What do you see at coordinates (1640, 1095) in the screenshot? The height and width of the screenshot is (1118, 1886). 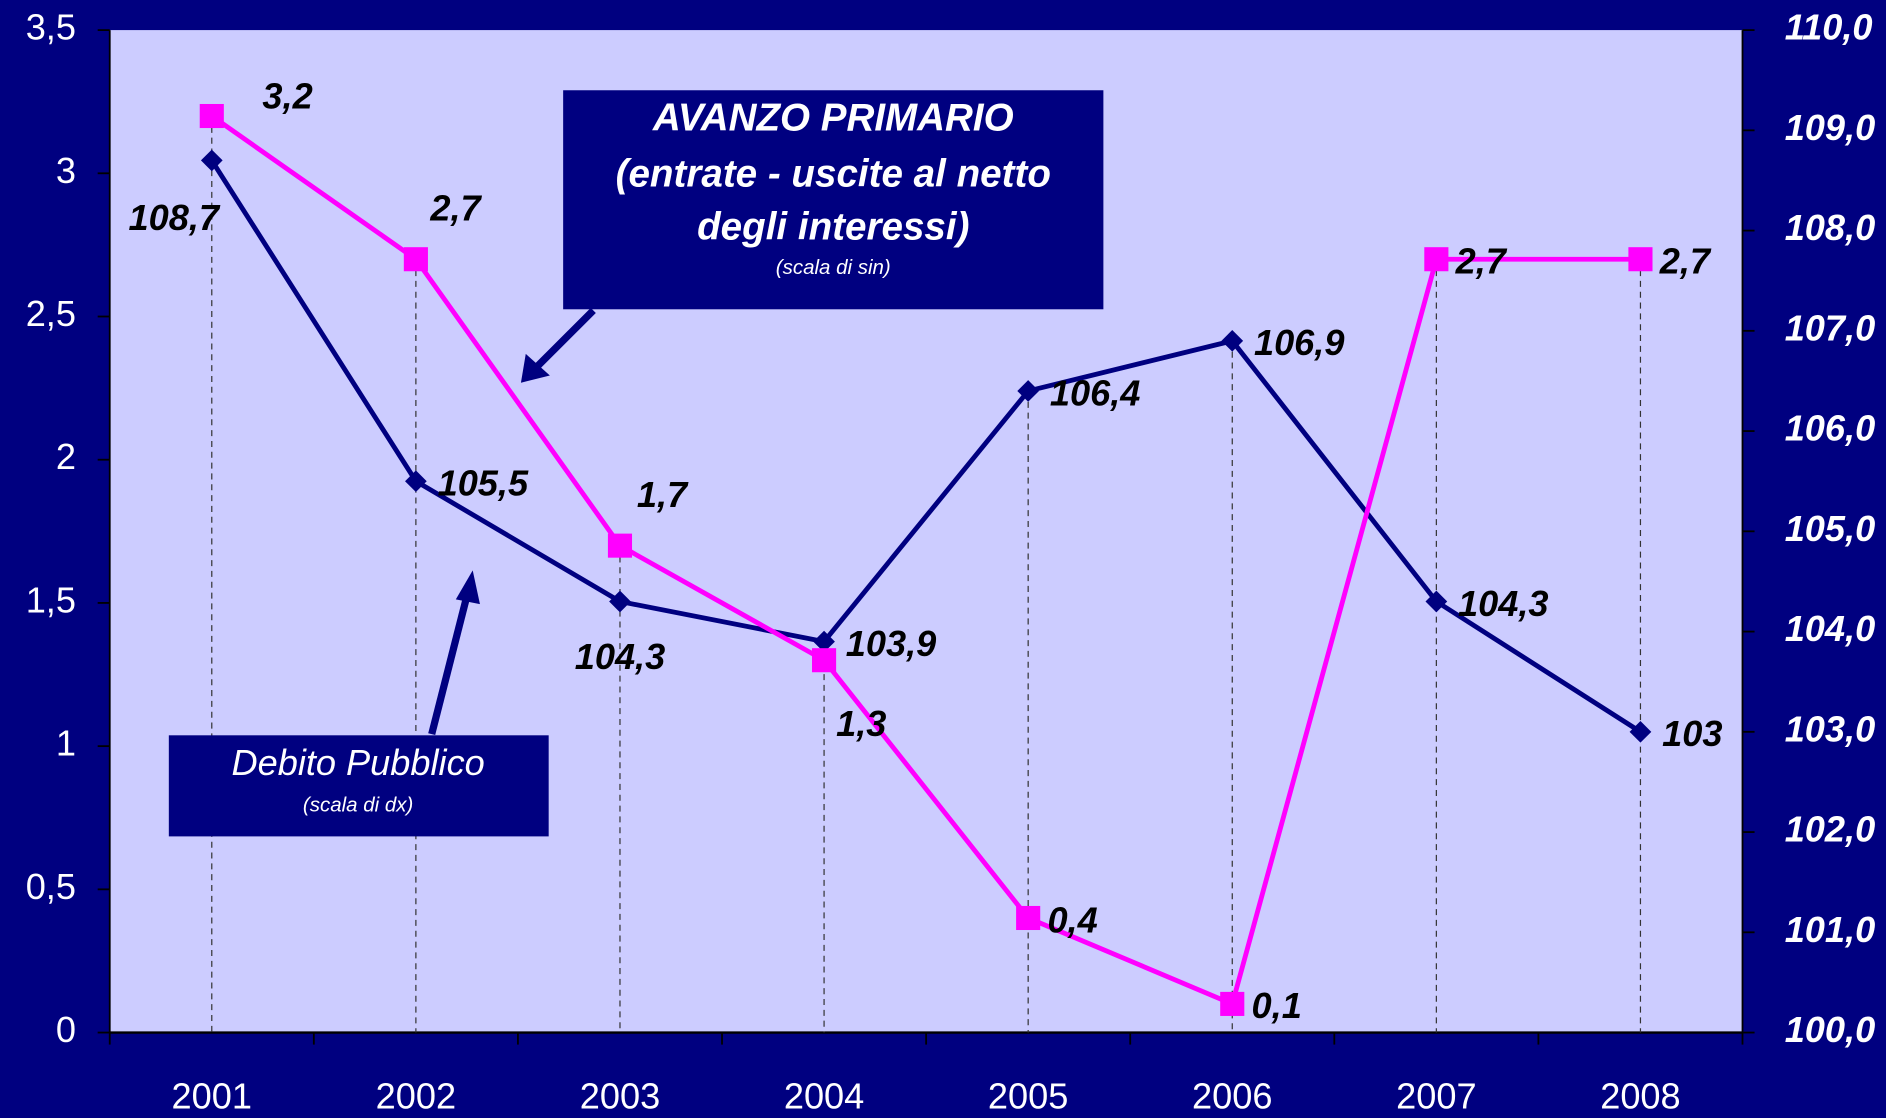 I see `x-tick-label: 2008` at bounding box center [1640, 1095].